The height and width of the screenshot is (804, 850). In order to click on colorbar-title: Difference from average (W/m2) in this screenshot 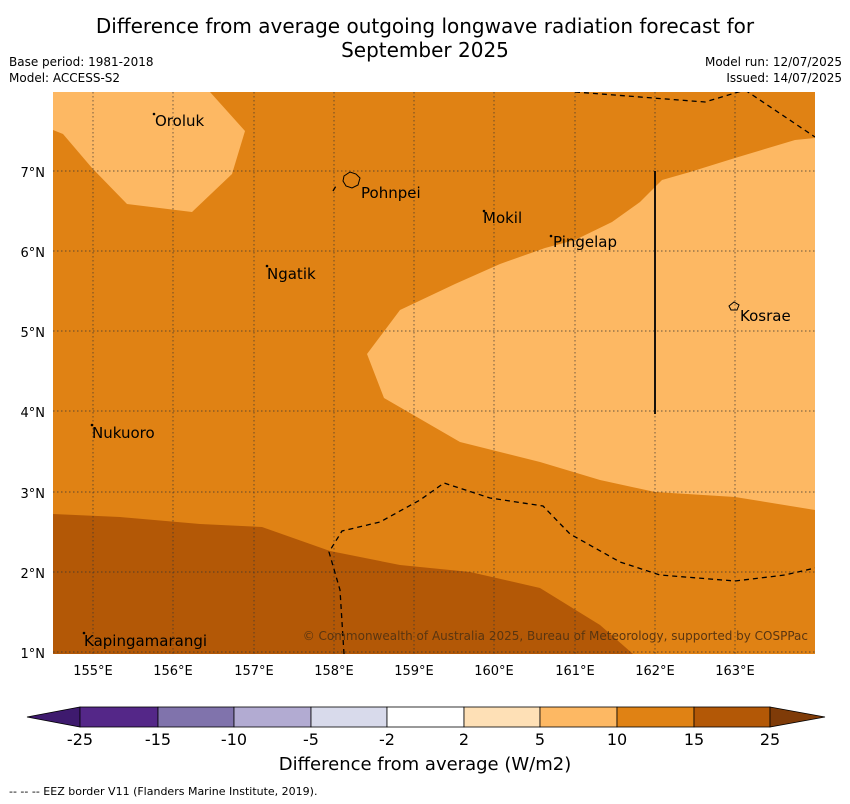, I will do `click(425, 764)`.